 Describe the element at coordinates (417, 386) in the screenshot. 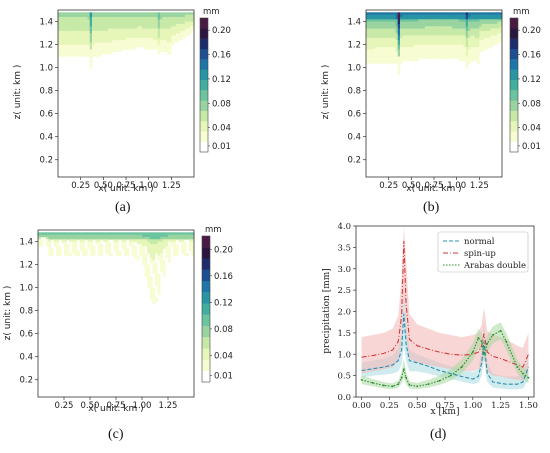

I see `series-point` at that location.